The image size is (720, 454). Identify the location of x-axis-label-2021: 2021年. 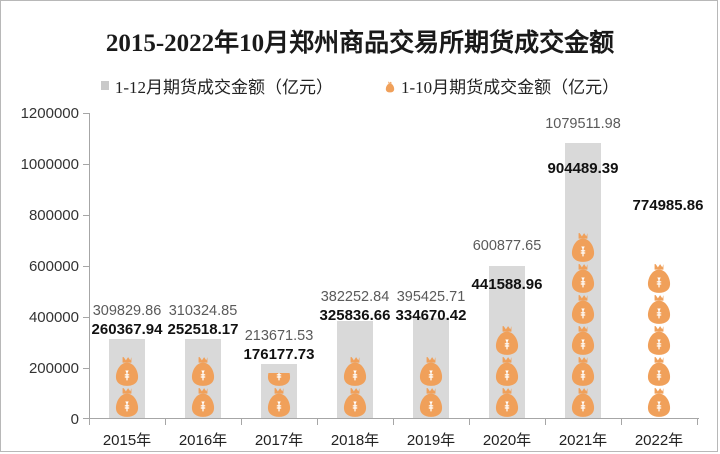
(583, 440).